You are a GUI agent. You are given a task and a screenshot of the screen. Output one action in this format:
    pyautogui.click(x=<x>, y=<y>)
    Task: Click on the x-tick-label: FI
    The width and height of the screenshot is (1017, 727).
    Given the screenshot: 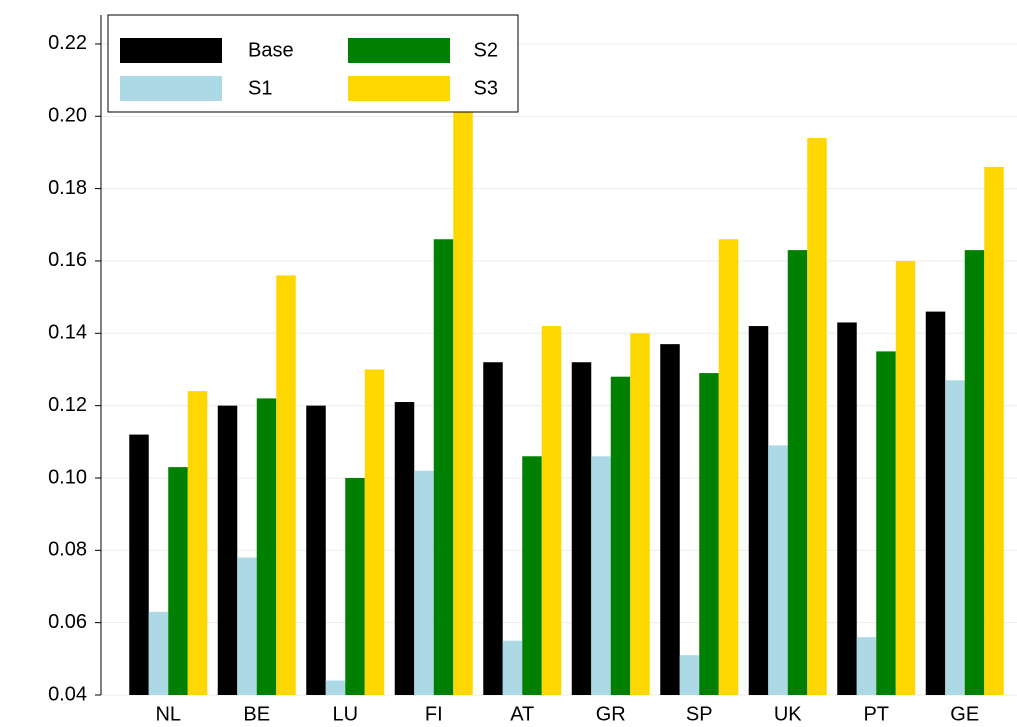 What is the action you would take?
    pyautogui.click(x=434, y=714)
    